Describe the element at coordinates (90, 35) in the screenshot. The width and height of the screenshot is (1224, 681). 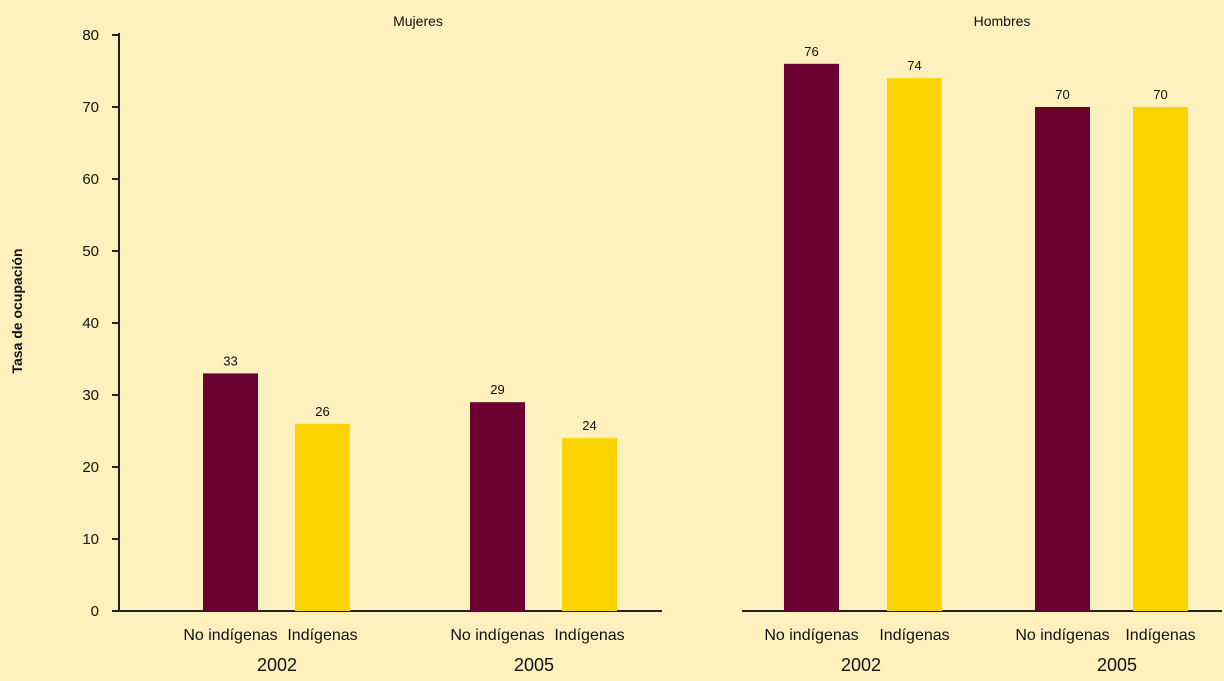
I see `y-tick-label: 80` at that location.